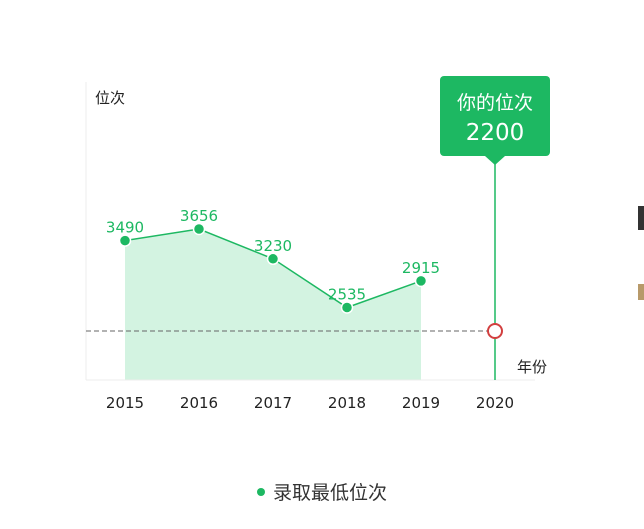 The width and height of the screenshot is (644, 529). What do you see at coordinates (532, 367) in the screenshot?
I see `x-axis-title: 年份` at bounding box center [532, 367].